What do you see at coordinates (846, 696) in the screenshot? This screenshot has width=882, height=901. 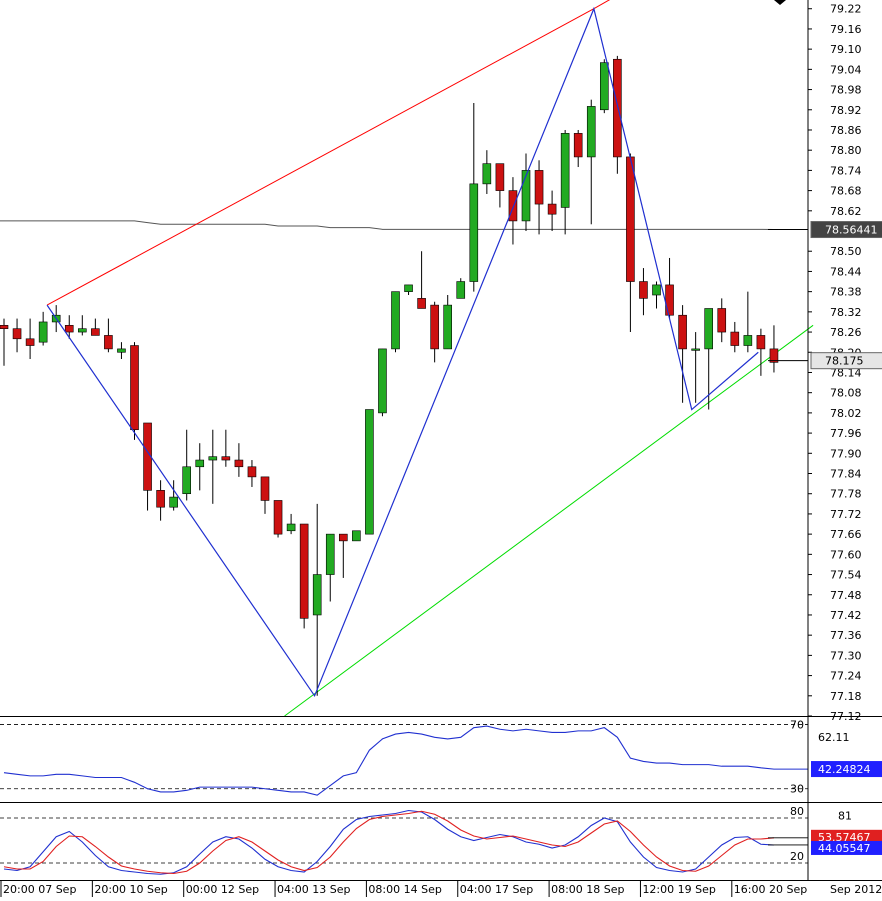 I see `y-tick-label: 77.18` at bounding box center [846, 696].